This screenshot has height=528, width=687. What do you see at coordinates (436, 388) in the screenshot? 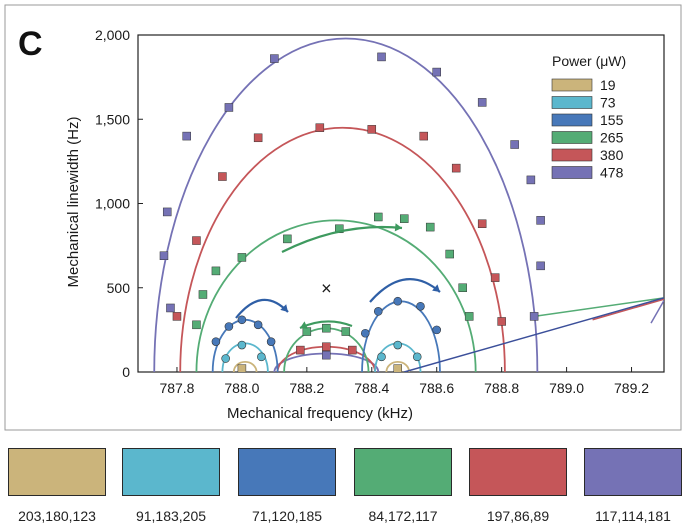
I see `x-tick-label: 788.6` at bounding box center [436, 388].